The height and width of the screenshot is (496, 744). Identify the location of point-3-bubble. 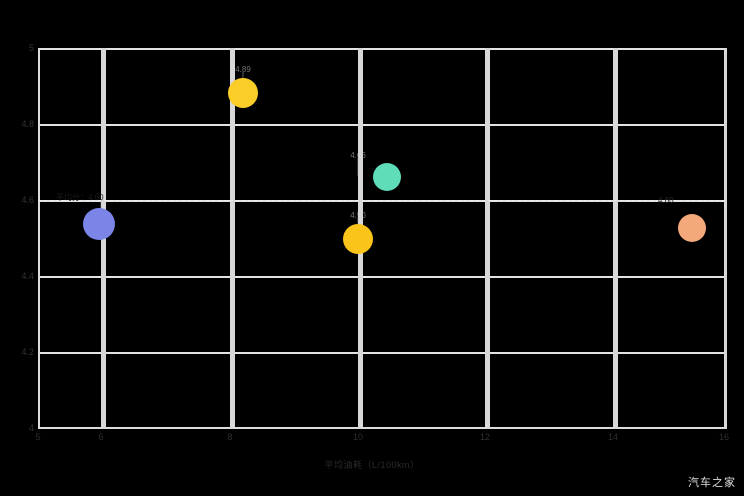
(99, 224).